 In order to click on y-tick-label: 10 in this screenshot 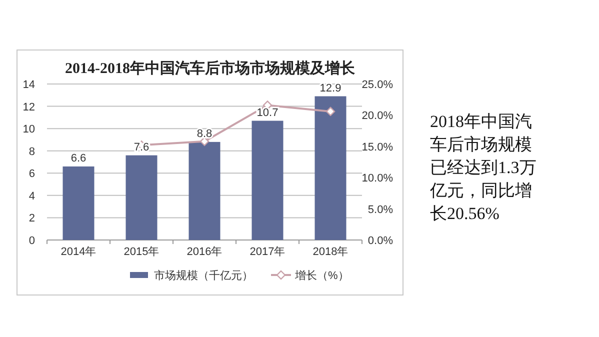, I will do `click(28, 130)`.